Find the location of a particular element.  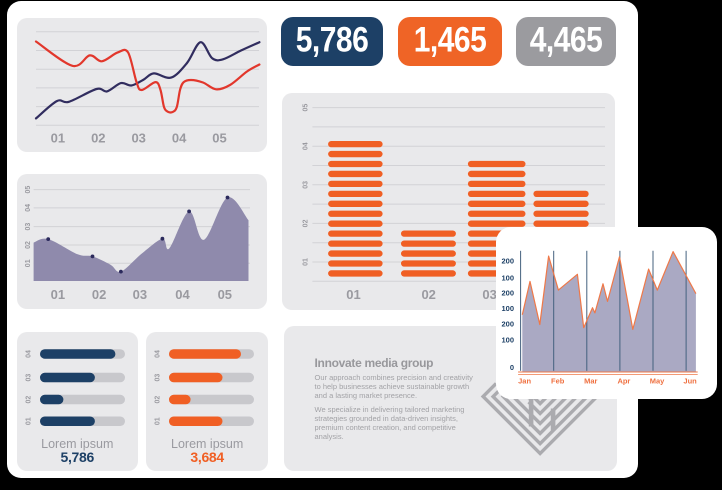

svg-text: Apr is located at coordinates (623, 381).